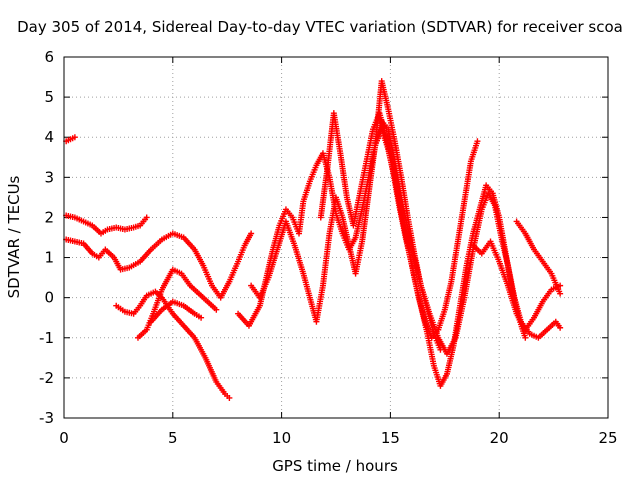 This screenshot has width=640, height=480. I want to click on y-axis-label: SDTVAR / TECUs, so click(14, 236).